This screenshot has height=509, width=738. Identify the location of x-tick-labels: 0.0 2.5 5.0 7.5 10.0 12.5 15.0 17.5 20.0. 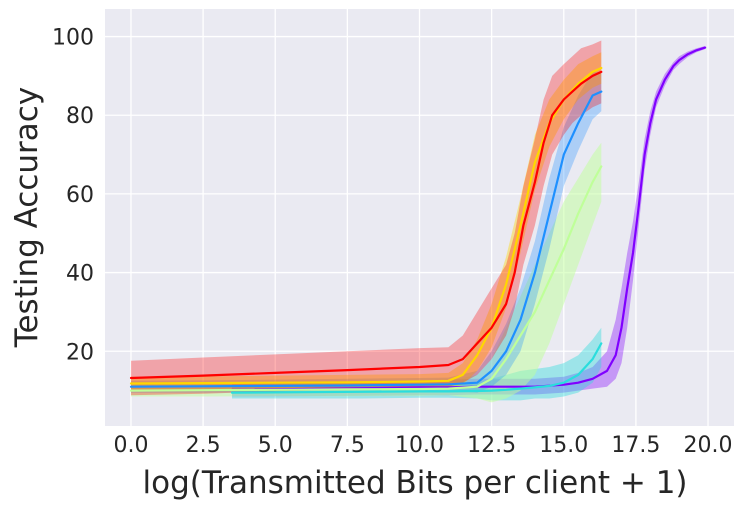
(422, 445).